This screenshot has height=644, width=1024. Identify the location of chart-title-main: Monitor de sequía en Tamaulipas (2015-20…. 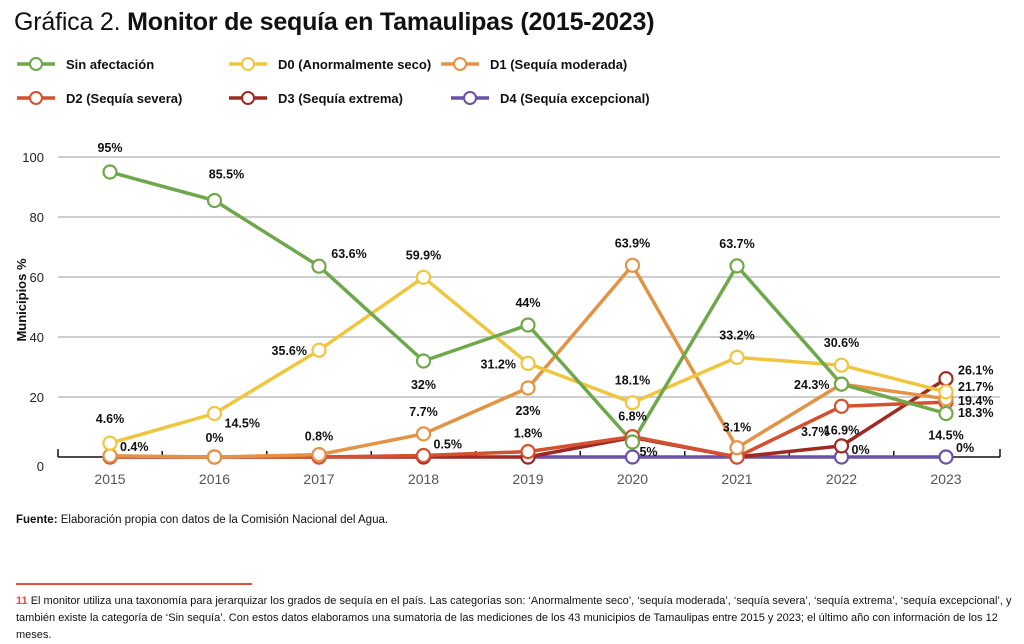
(391, 22).